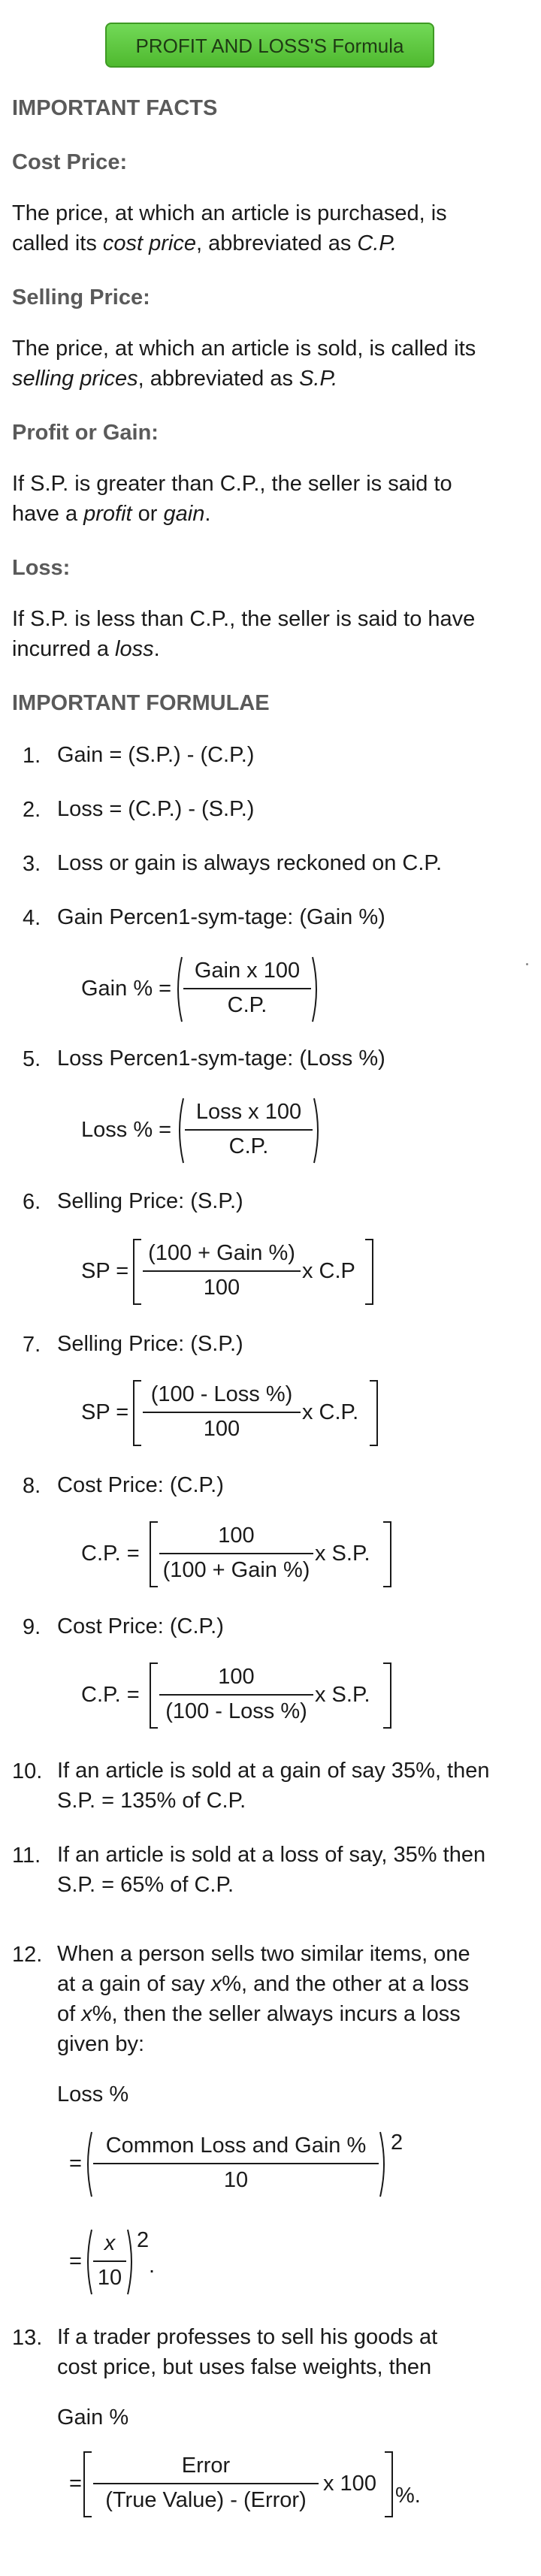 The width and height of the screenshot is (541, 2576). I want to click on item-number: 3., so click(32, 864).